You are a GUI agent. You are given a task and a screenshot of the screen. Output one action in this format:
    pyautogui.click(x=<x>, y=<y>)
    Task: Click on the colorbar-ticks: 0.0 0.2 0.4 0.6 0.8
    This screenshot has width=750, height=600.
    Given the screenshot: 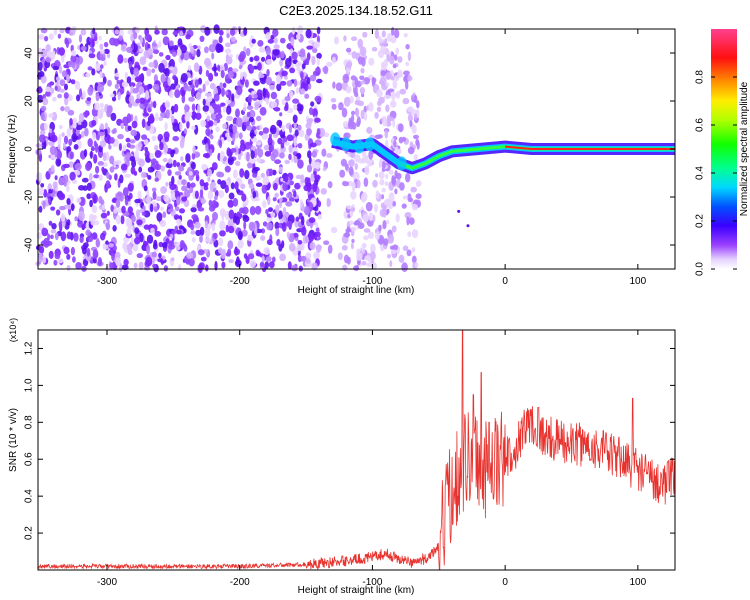 What is the action you would take?
    pyautogui.click(x=716, y=173)
    